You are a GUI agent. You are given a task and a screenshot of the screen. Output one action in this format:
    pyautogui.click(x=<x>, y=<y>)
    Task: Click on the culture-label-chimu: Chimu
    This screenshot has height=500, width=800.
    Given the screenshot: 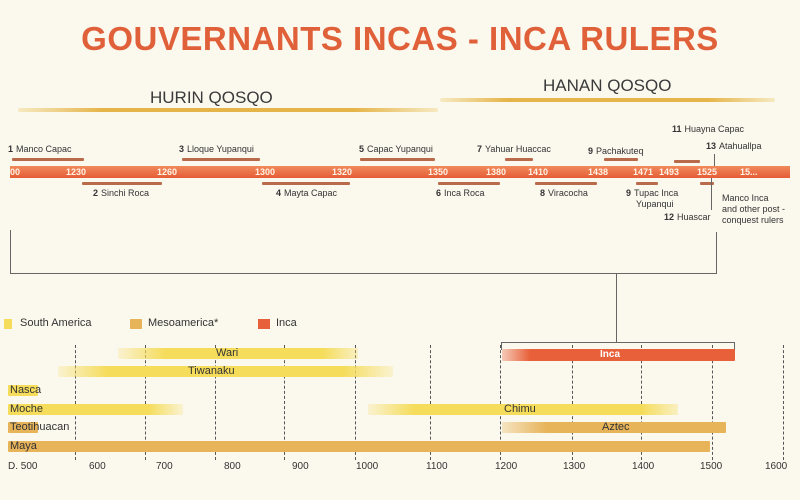 What is the action you would take?
    pyautogui.click(x=520, y=409)
    